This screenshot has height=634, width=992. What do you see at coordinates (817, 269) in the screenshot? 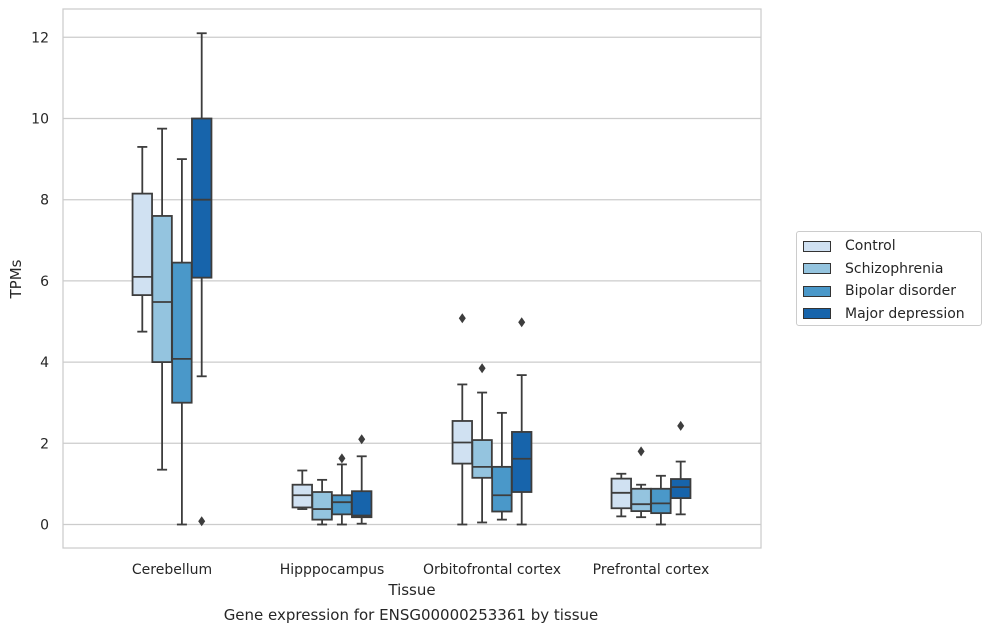
I see `legend-swatch-schizophrenia` at bounding box center [817, 269].